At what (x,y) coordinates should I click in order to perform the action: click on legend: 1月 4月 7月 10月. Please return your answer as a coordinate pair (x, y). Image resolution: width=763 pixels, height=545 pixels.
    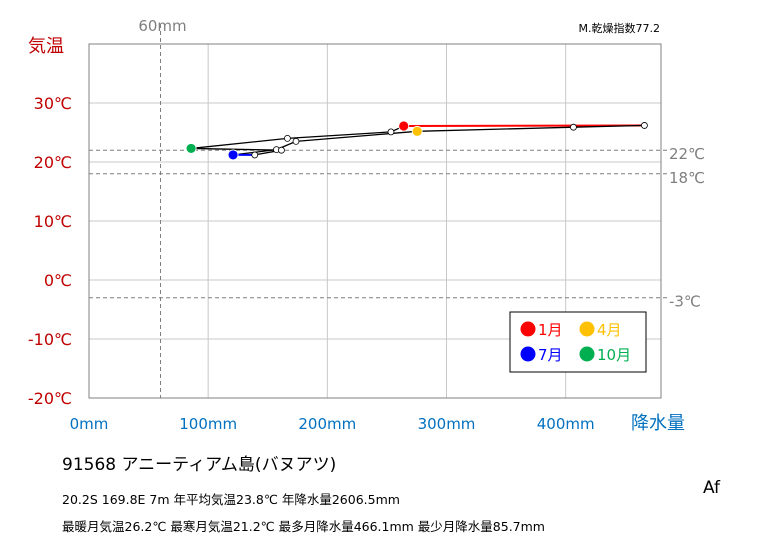
    Looking at the image, I should click on (578, 342).